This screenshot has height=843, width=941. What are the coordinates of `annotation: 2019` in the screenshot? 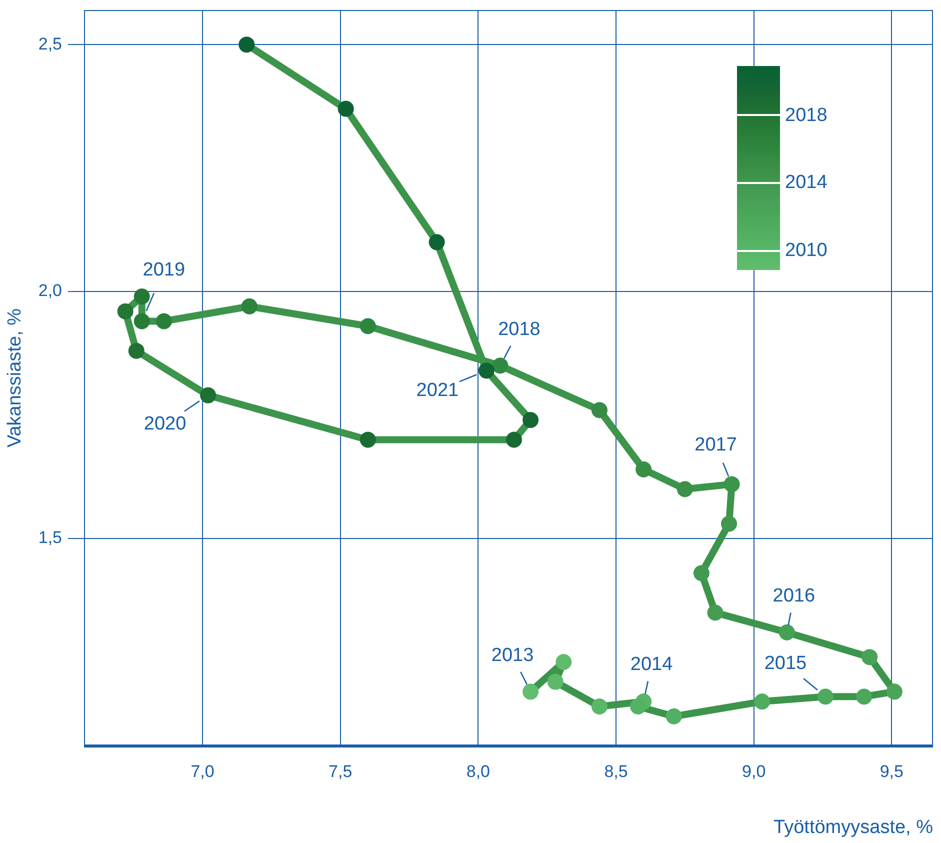 It's located at (164, 269).